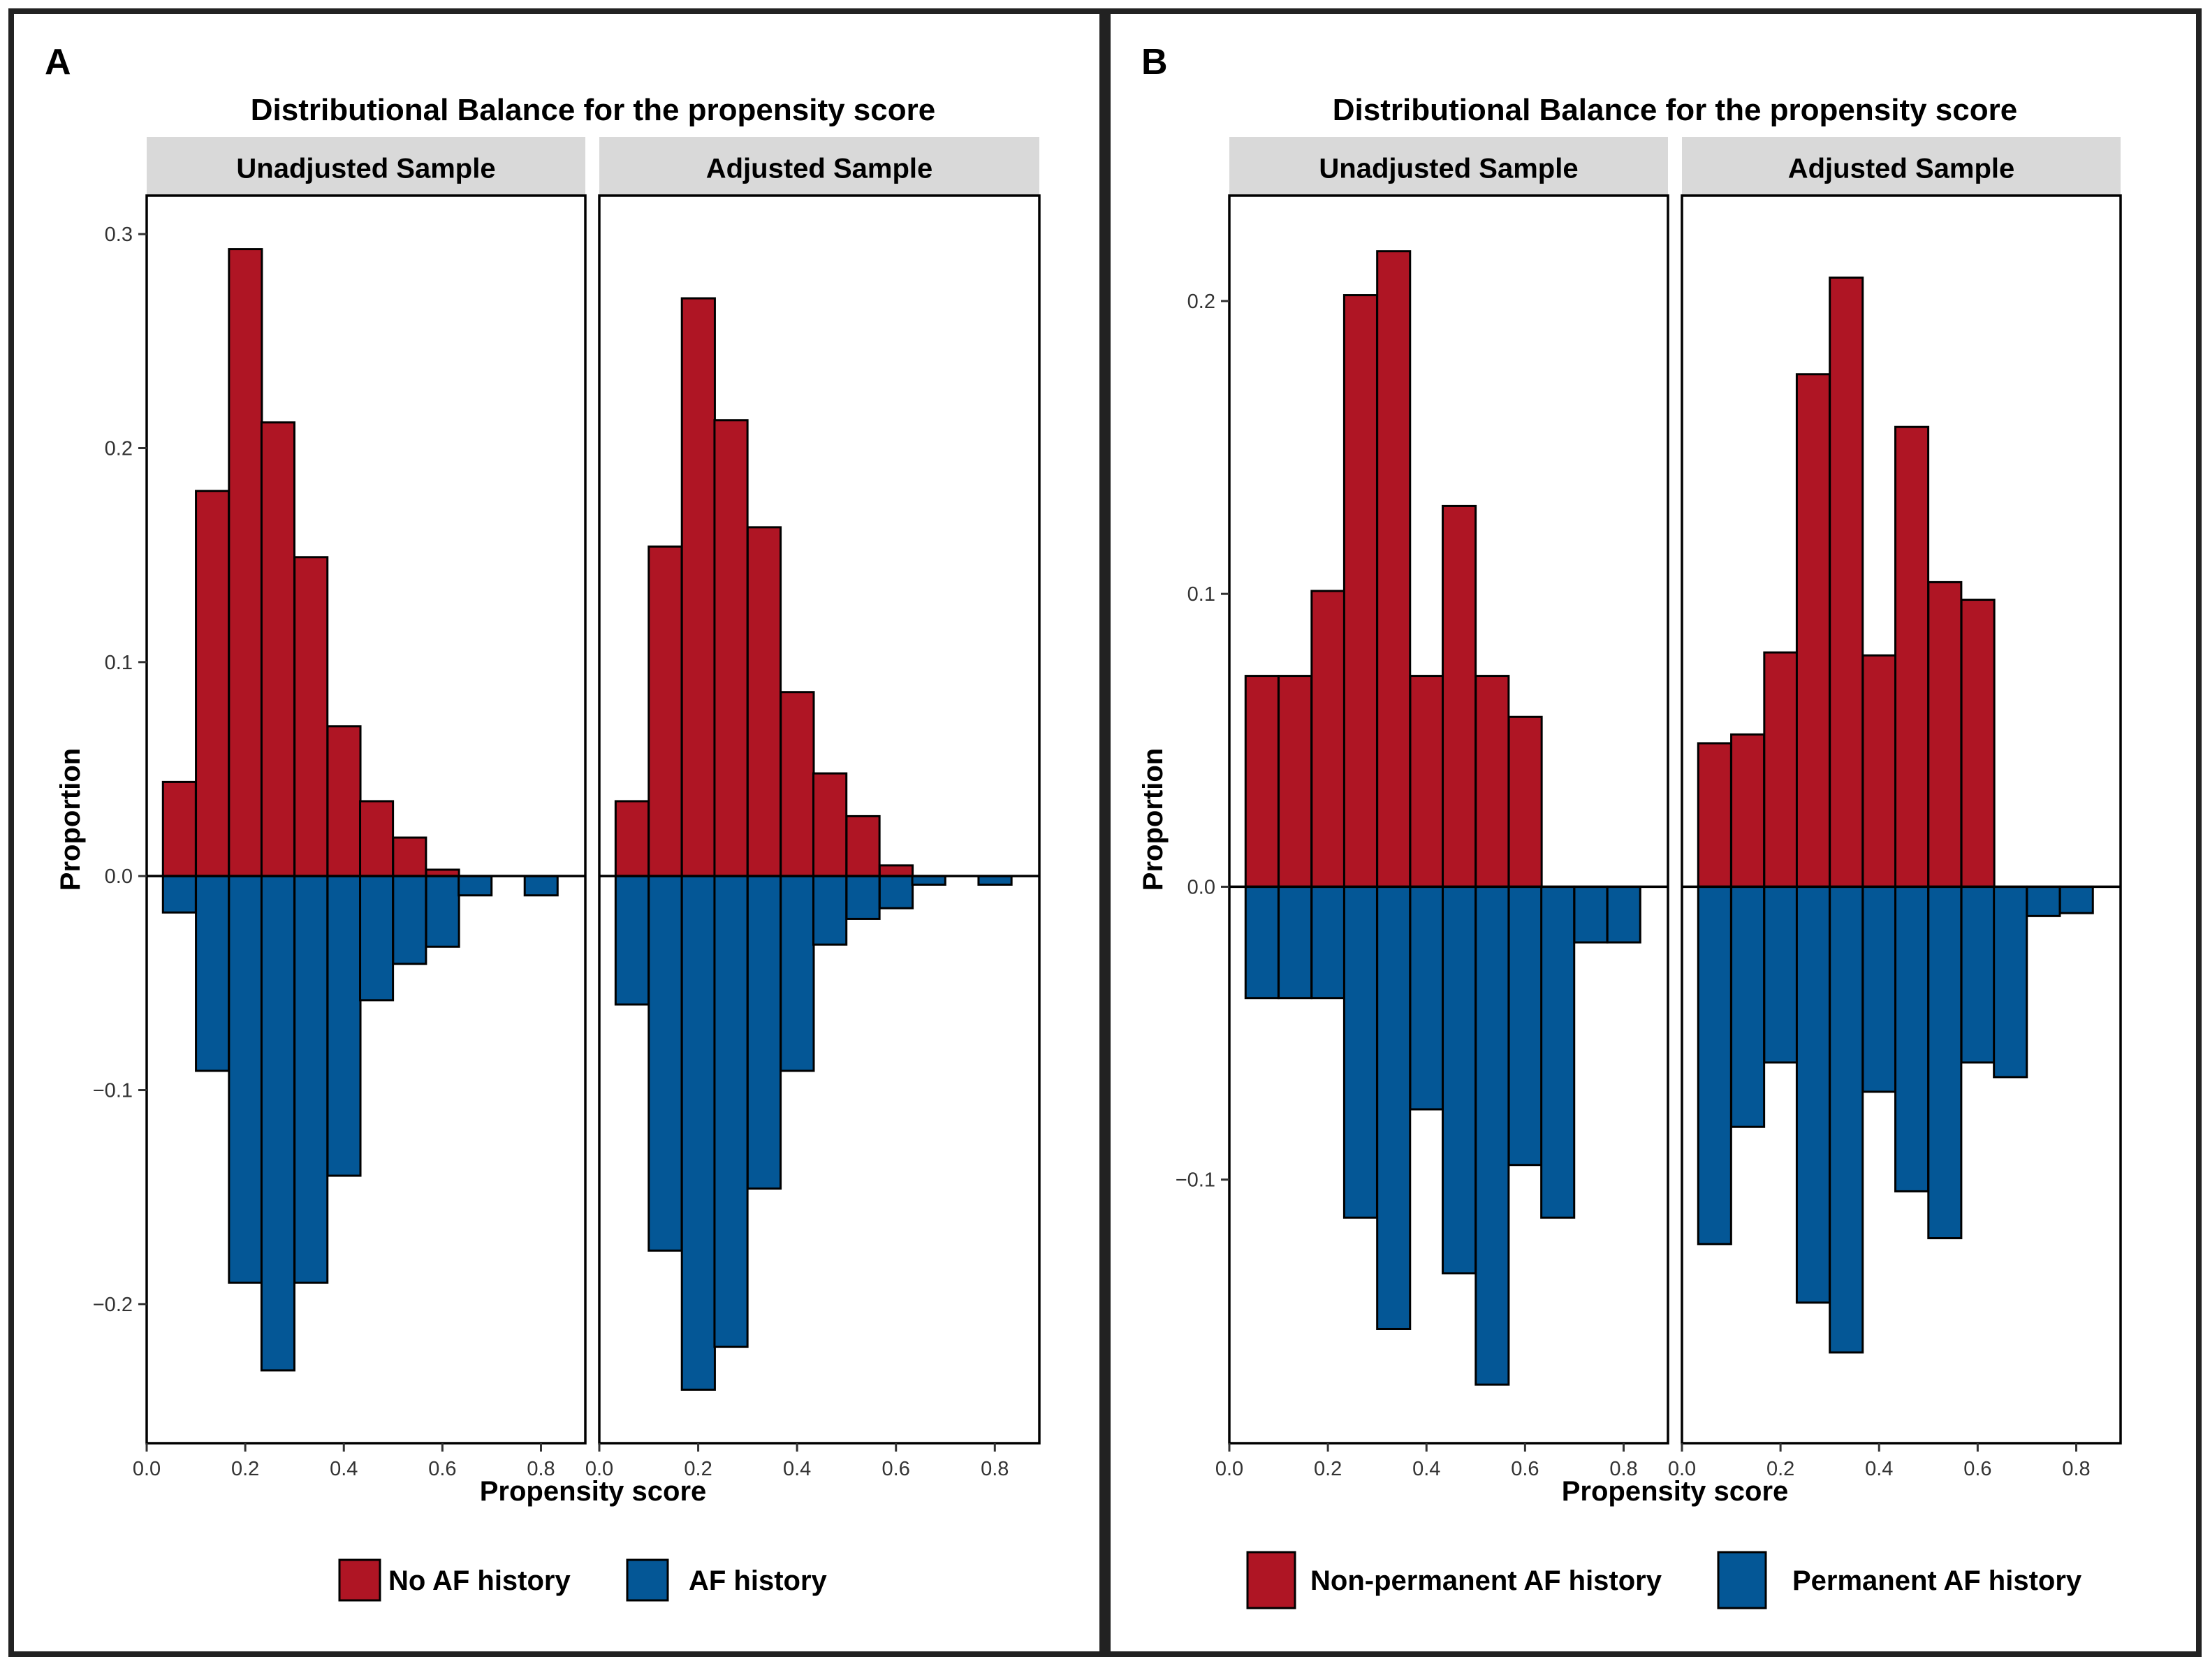  Describe the element at coordinates (820, 169) in the screenshot. I see `facet-label: Adjusted Sample` at that location.